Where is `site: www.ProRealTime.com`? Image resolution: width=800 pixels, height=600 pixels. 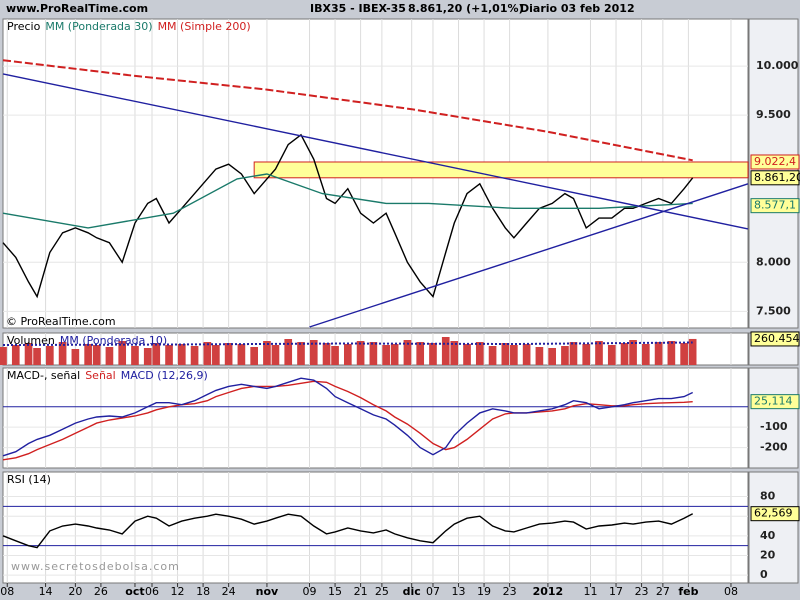 site: www.ProRealTime.com is located at coordinates (77, 8).